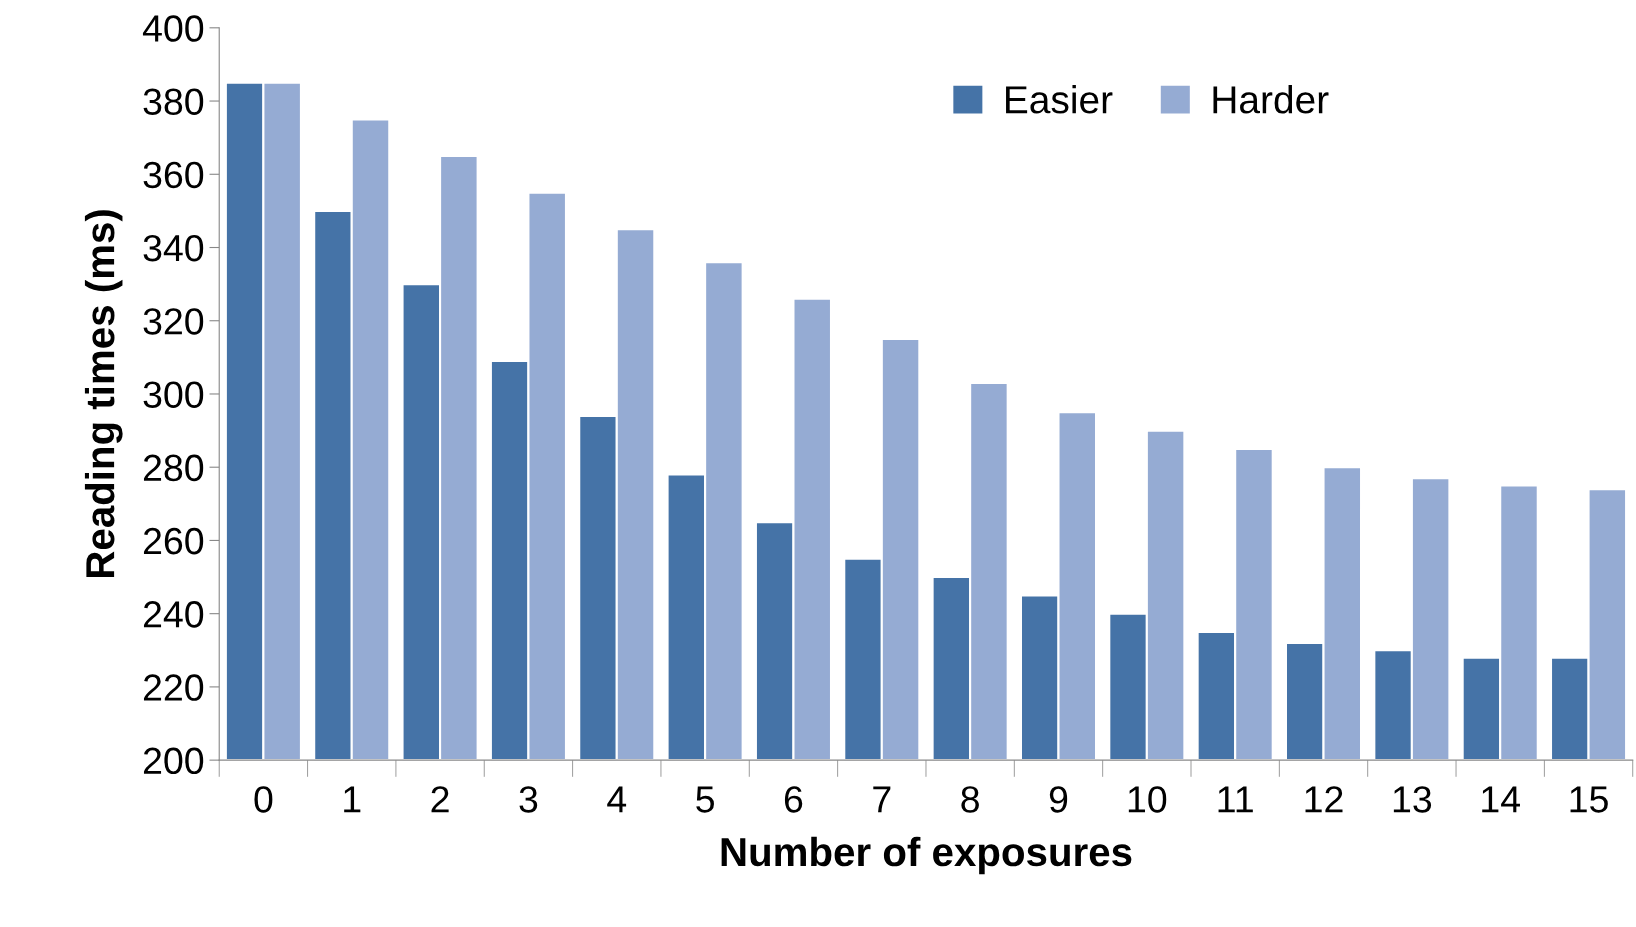 Image resolution: width=1636 pixels, height=927 pixels. I want to click on x-tick-label: 8, so click(970, 799).